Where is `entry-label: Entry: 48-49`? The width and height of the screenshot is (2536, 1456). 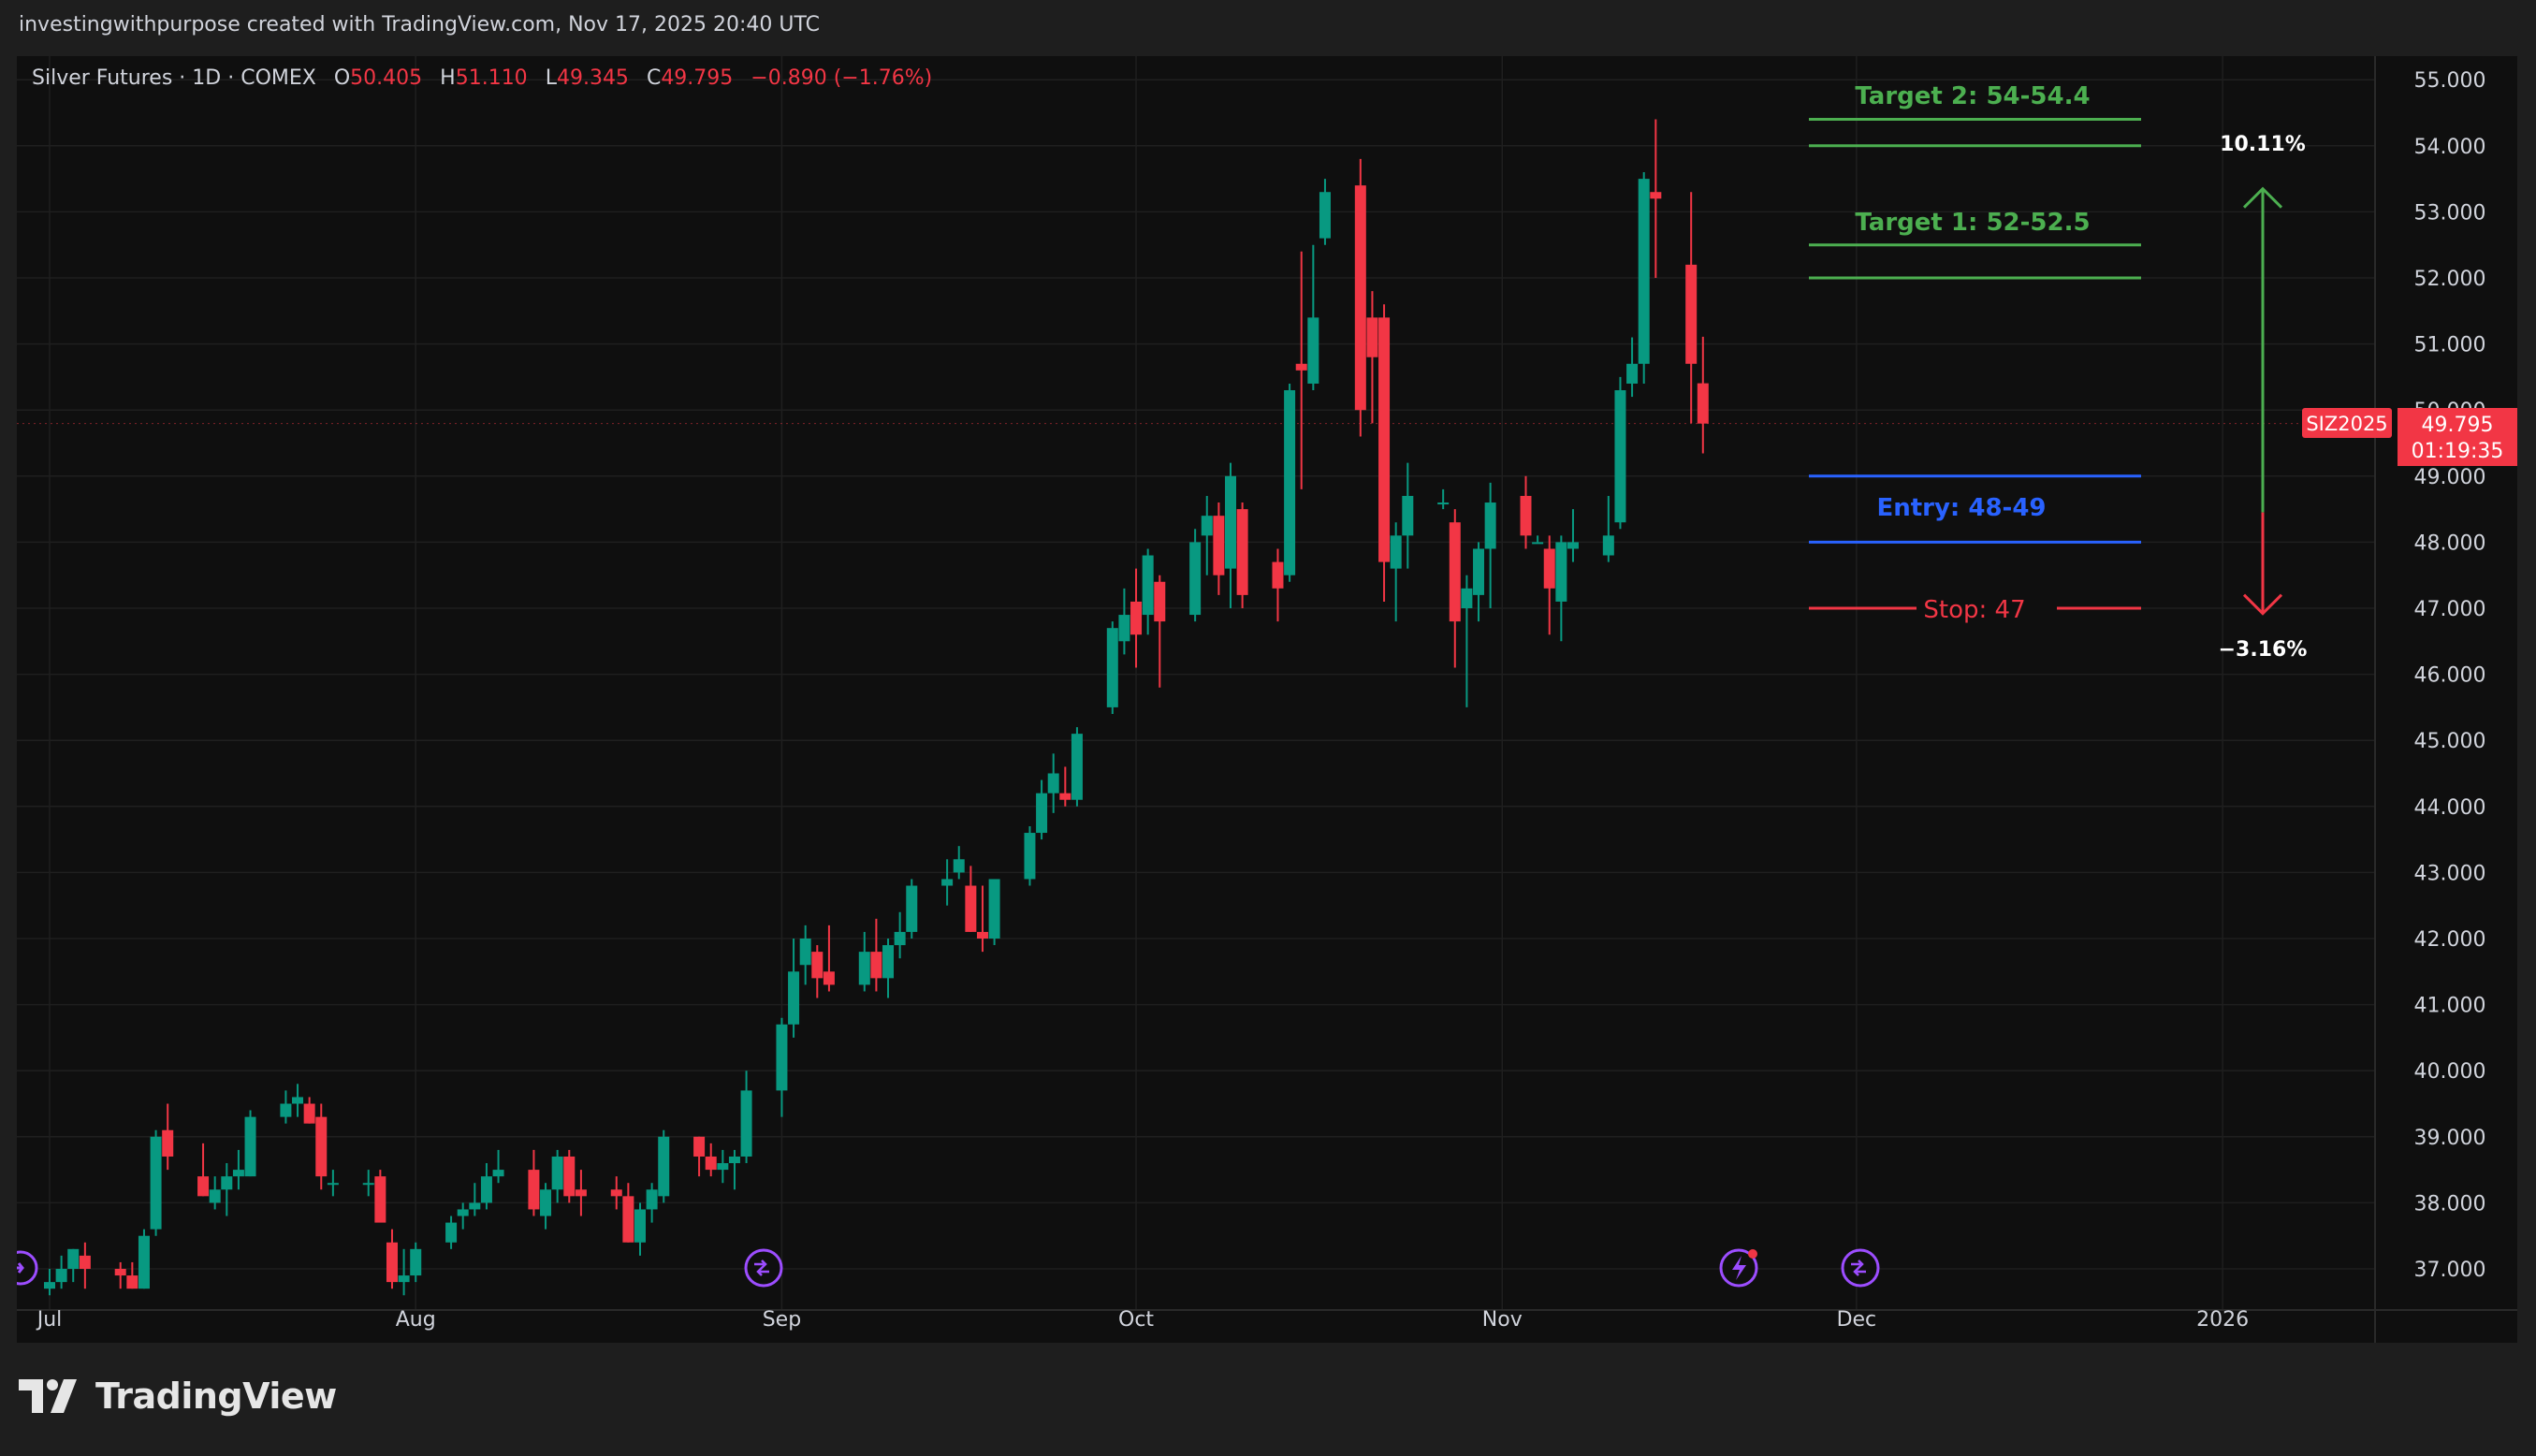 entry-label: Entry: 48-49 is located at coordinates (1961, 508).